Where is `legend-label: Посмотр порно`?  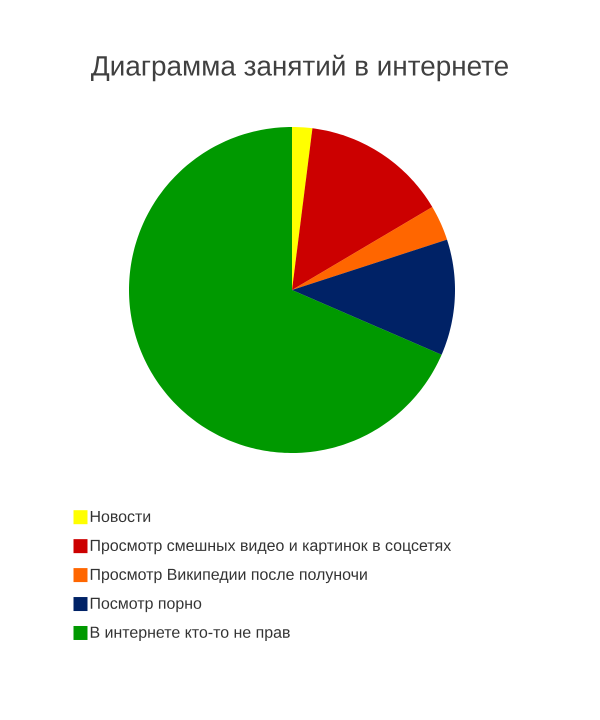 legend-label: Посмотр порно is located at coordinates (146, 605).